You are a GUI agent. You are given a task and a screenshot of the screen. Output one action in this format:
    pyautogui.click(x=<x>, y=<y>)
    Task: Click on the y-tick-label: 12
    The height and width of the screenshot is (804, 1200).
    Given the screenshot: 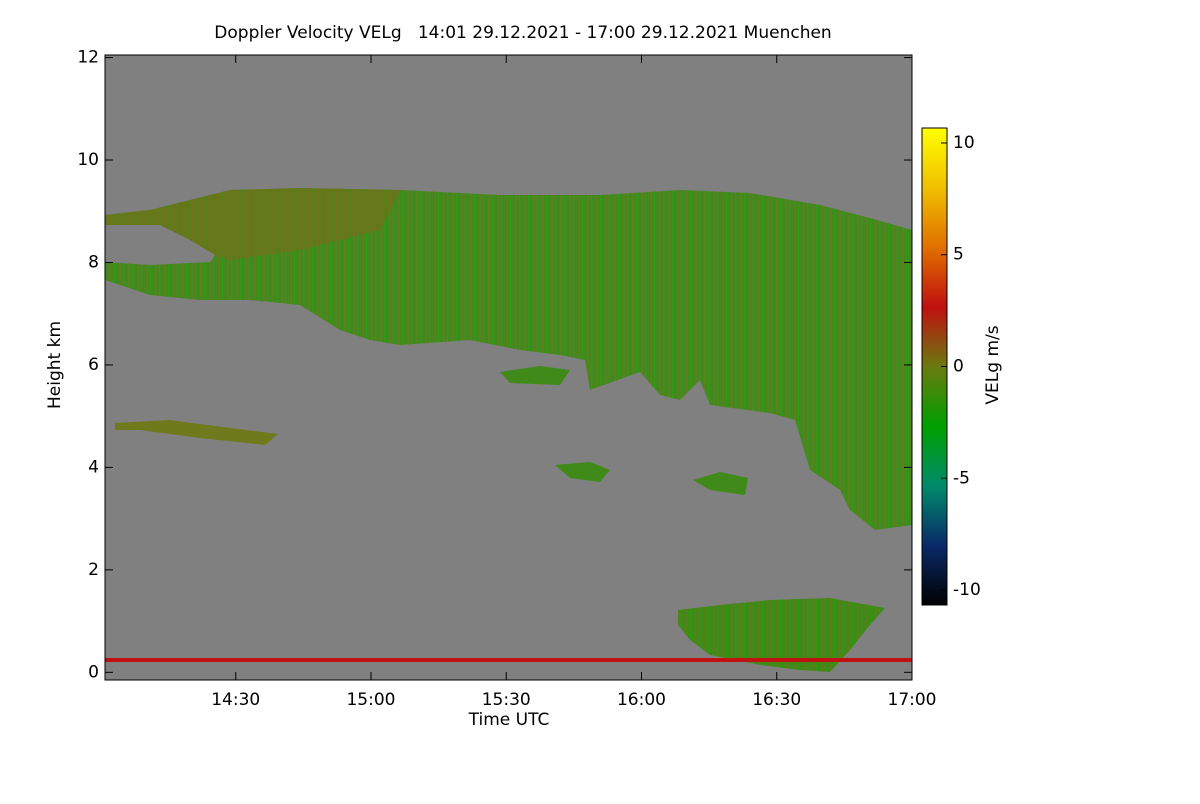 What is the action you would take?
    pyautogui.click(x=88, y=58)
    